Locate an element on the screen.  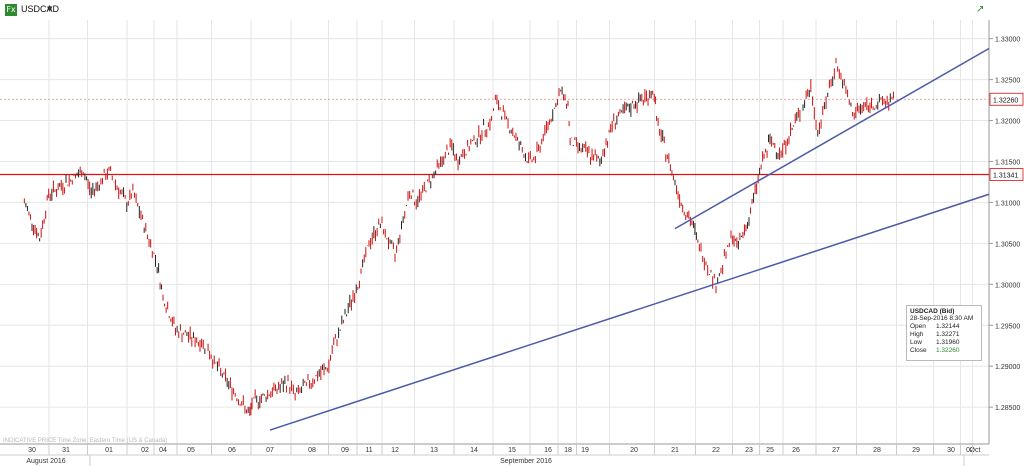
x-tick-label: 20 is located at coordinates (634, 450).